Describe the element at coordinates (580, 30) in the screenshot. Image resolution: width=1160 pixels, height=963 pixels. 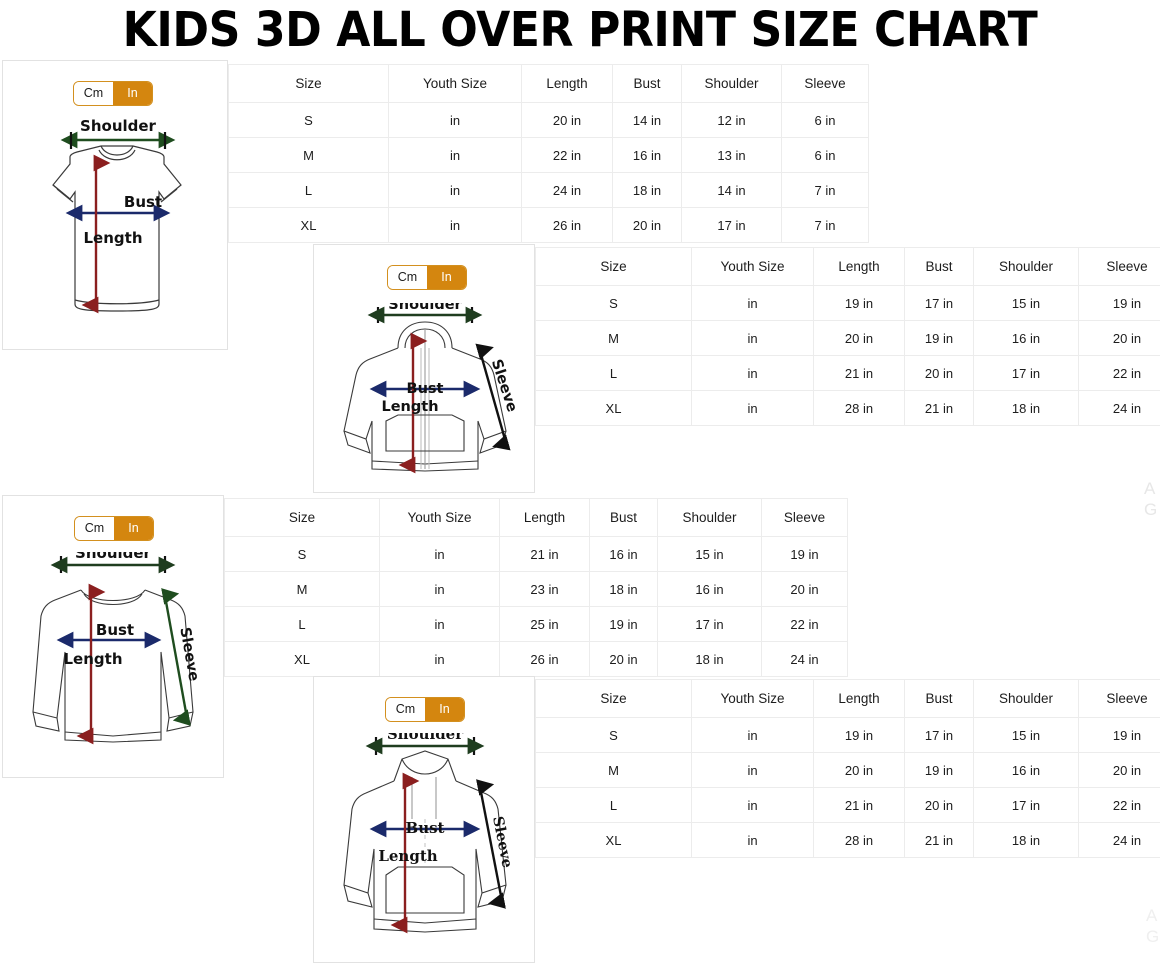
I see `page-title: KIDS 3D ALL OVER PRINT SIZE CHART` at that location.